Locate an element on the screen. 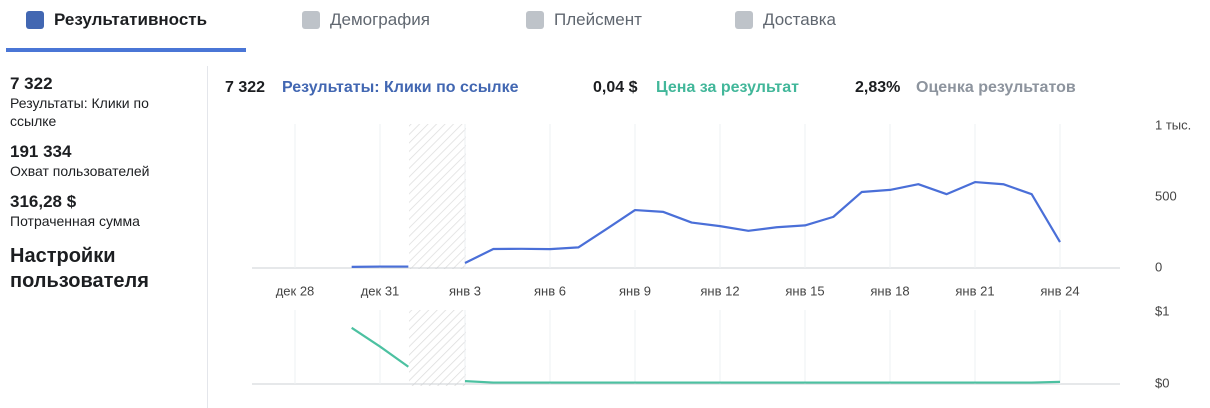  y-tick-label: $1 is located at coordinates (1162, 310).